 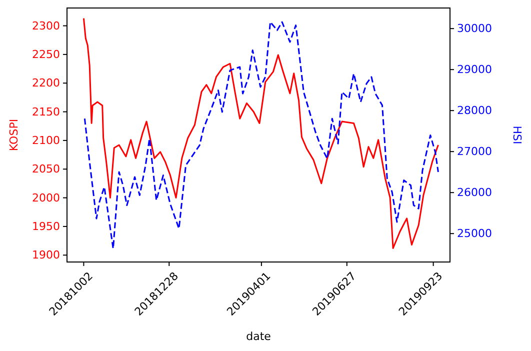 What do you see at coordinates (46, 255) in the screenshot?
I see `y-tick-label: 1900` at bounding box center [46, 255].